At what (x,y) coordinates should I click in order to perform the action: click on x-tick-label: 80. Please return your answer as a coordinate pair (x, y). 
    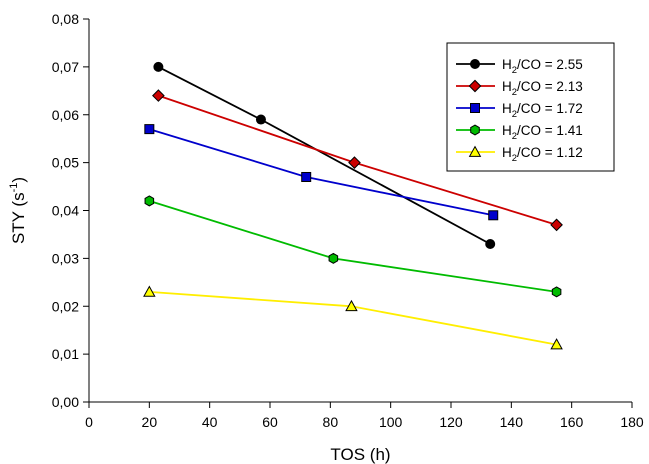
    Looking at the image, I should click on (331, 422).